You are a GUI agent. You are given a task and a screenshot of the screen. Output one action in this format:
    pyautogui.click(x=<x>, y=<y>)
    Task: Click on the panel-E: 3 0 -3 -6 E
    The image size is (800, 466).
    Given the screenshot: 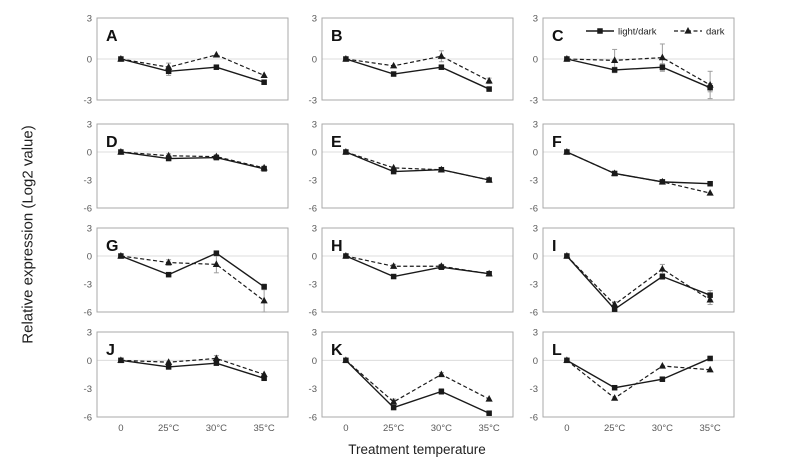 What is the action you would take?
    pyautogui.click(x=411, y=167)
    